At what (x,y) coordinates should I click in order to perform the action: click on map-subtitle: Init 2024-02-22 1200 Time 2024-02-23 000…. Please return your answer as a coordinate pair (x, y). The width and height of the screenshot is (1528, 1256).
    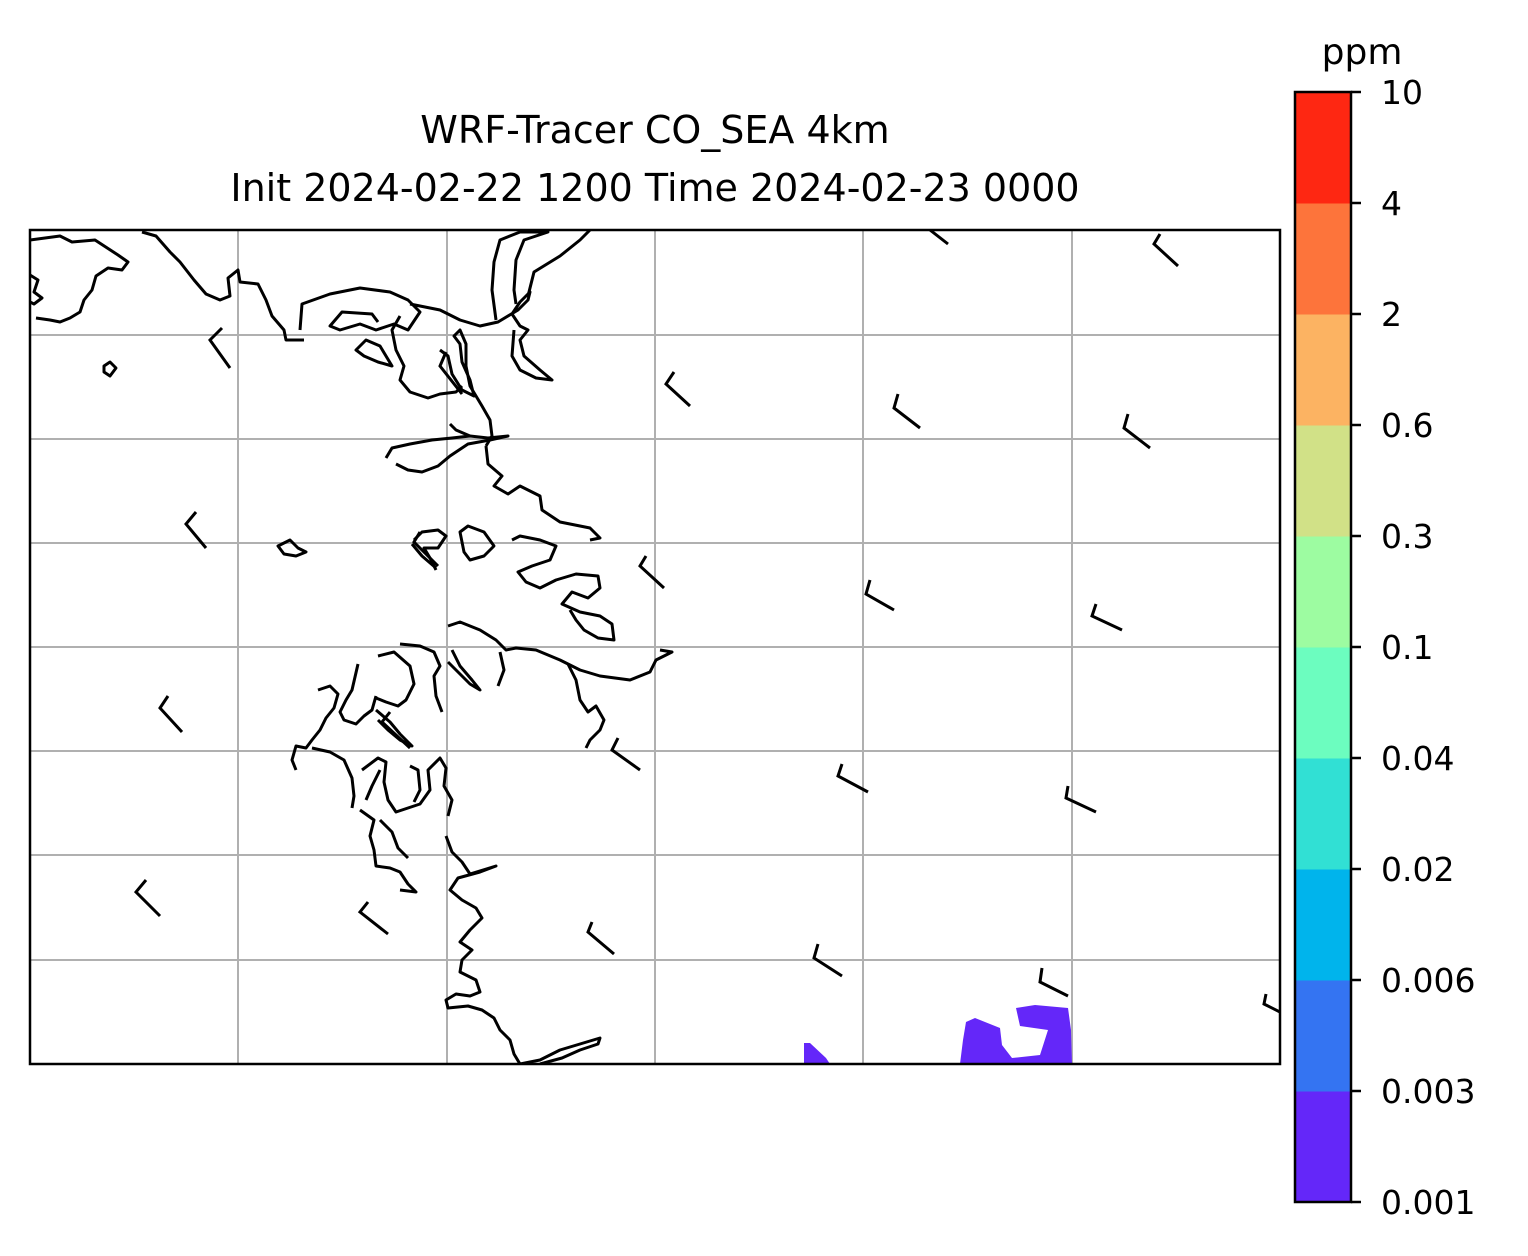
    Looking at the image, I should click on (655, 188).